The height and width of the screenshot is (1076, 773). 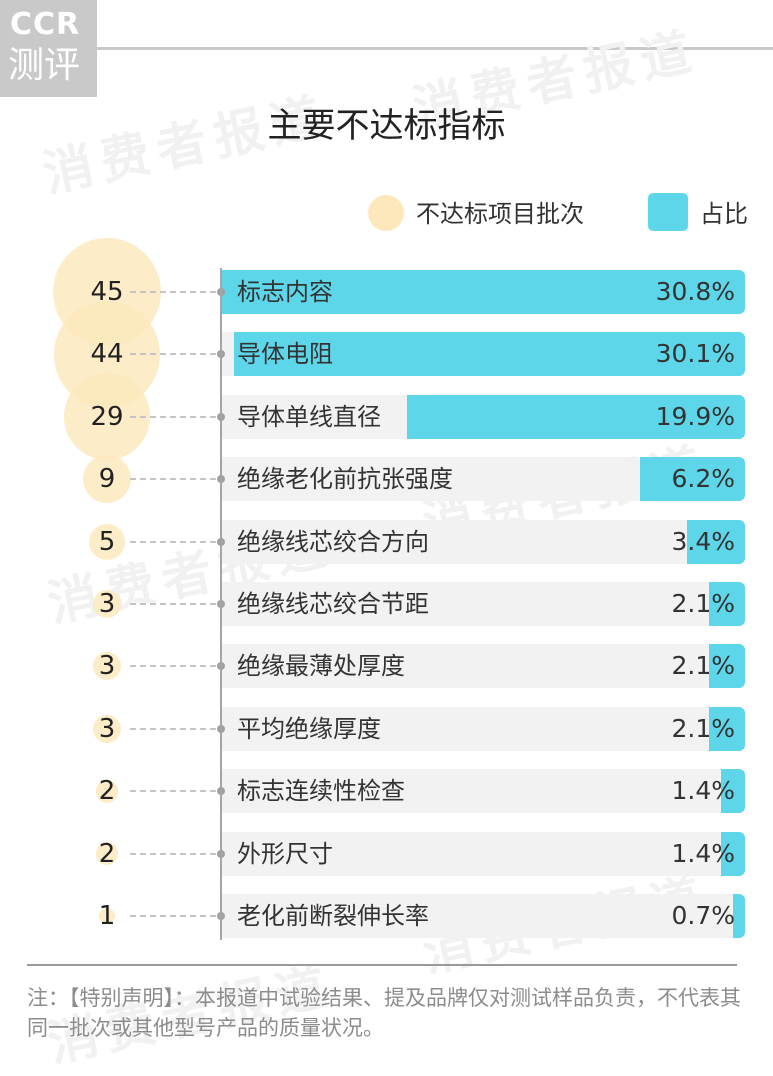 What do you see at coordinates (382, 965) in the screenshot?
I see `bottom-divider` at bounding box center [382, 965].